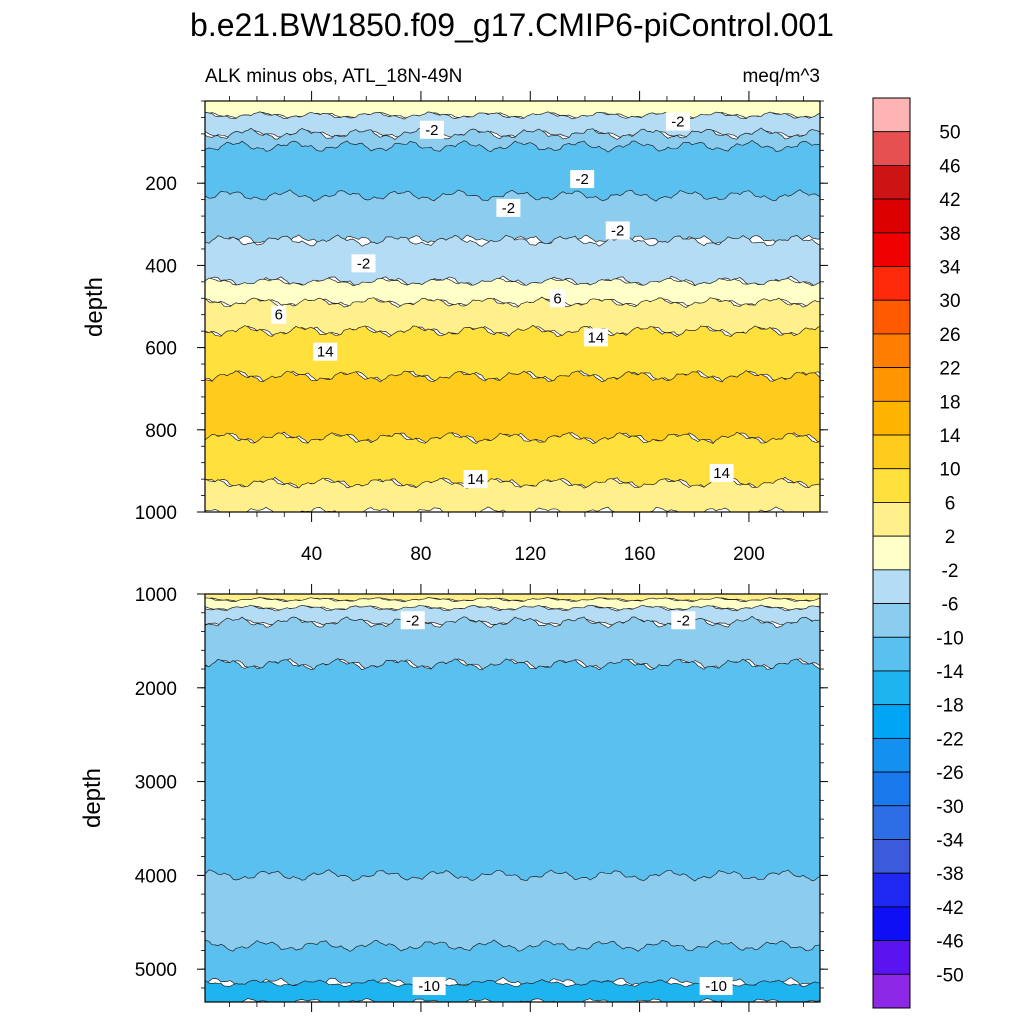 Image resolution: width=1024 pixels, height=1024 pixels. Describe the element at coordinates (333, 76) in the screenshot. I see `subtitle-left: ALK minus obs, ATL_18N-49N` at that location.